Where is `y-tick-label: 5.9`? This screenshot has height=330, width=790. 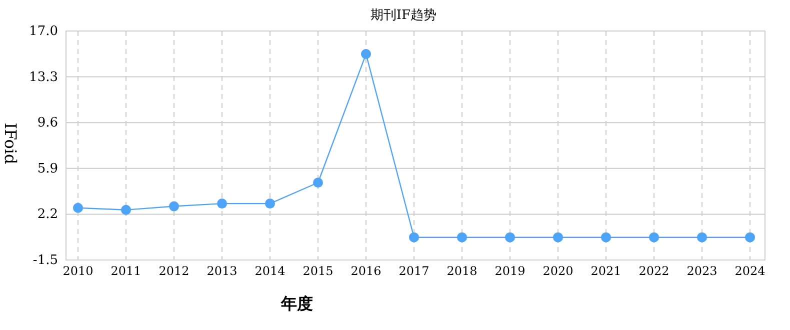
y-tick-label: 5.9 is located at coordinates (47, 168).